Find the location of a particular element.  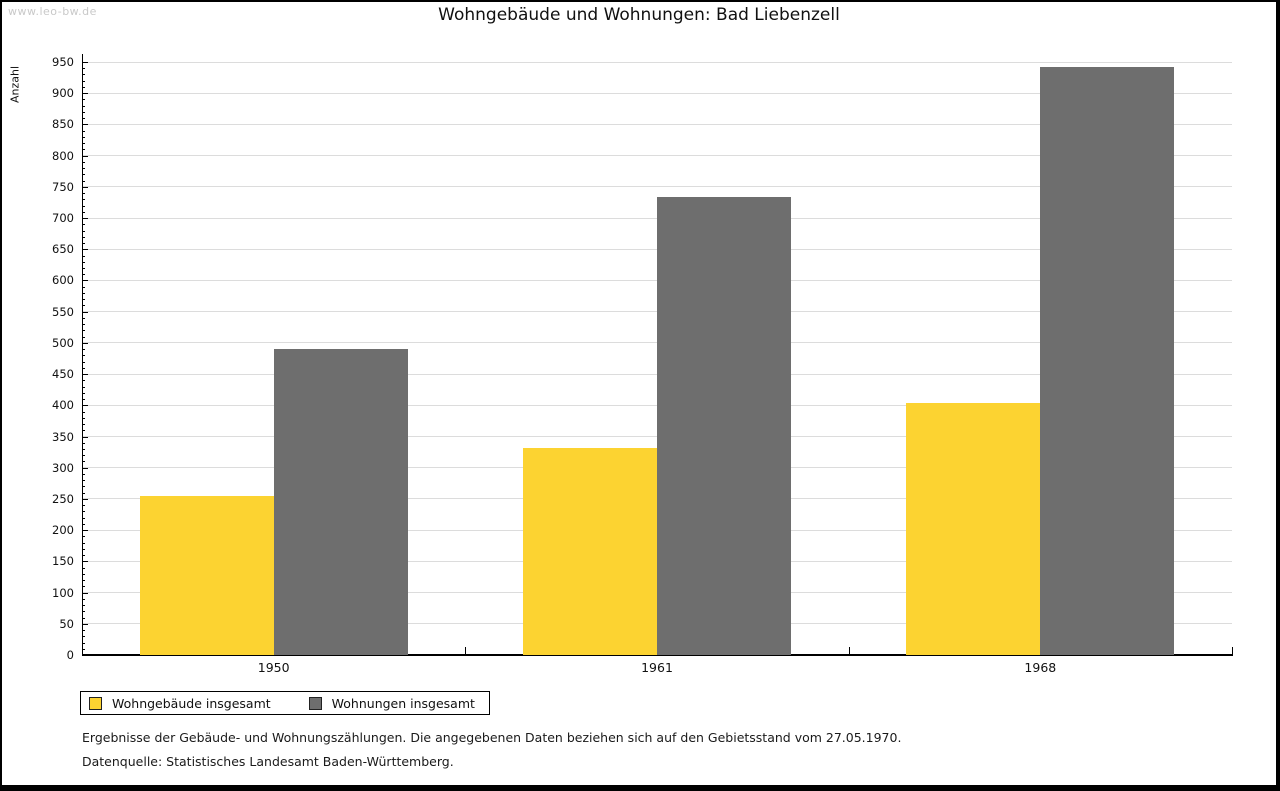

legend-label: Wohnungen insgesamt is located at coordinates (403, 703).